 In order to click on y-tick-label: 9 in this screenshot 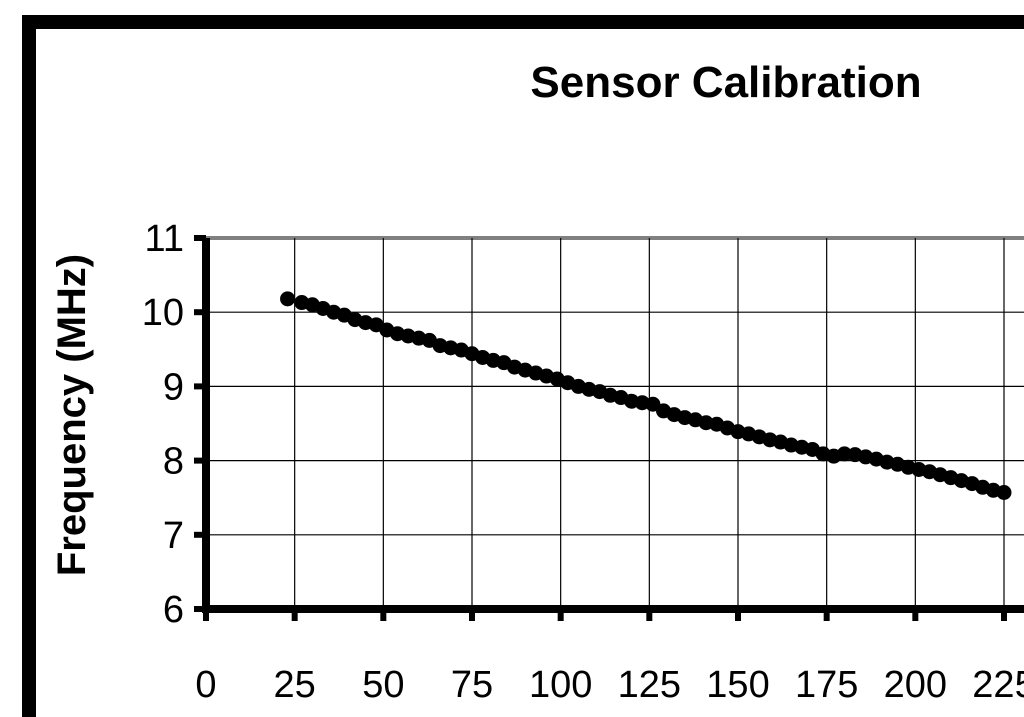, I will do `click(173, 387)`.